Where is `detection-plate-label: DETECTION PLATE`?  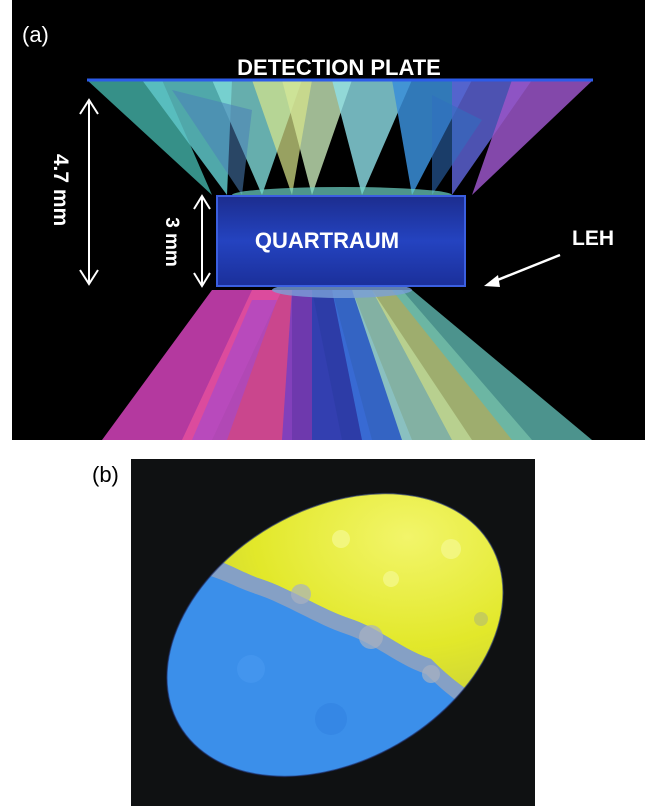
detection-plate-label: DETECTION PLATE is located at coordinates (339, 67).